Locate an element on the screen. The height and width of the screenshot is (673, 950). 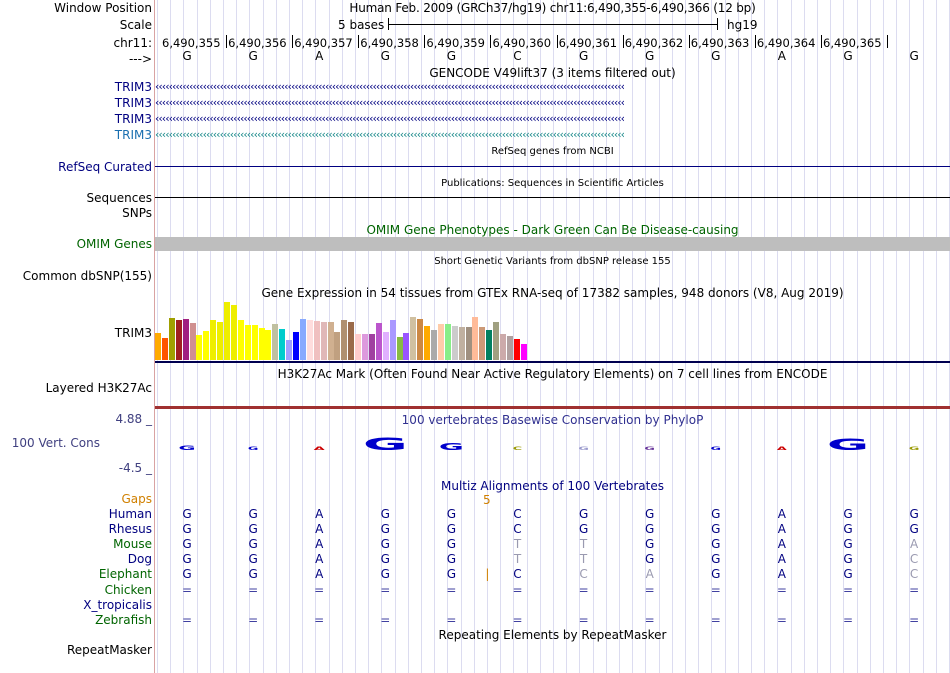
cons-base-glyph: G is located at coordinates (914, 449).